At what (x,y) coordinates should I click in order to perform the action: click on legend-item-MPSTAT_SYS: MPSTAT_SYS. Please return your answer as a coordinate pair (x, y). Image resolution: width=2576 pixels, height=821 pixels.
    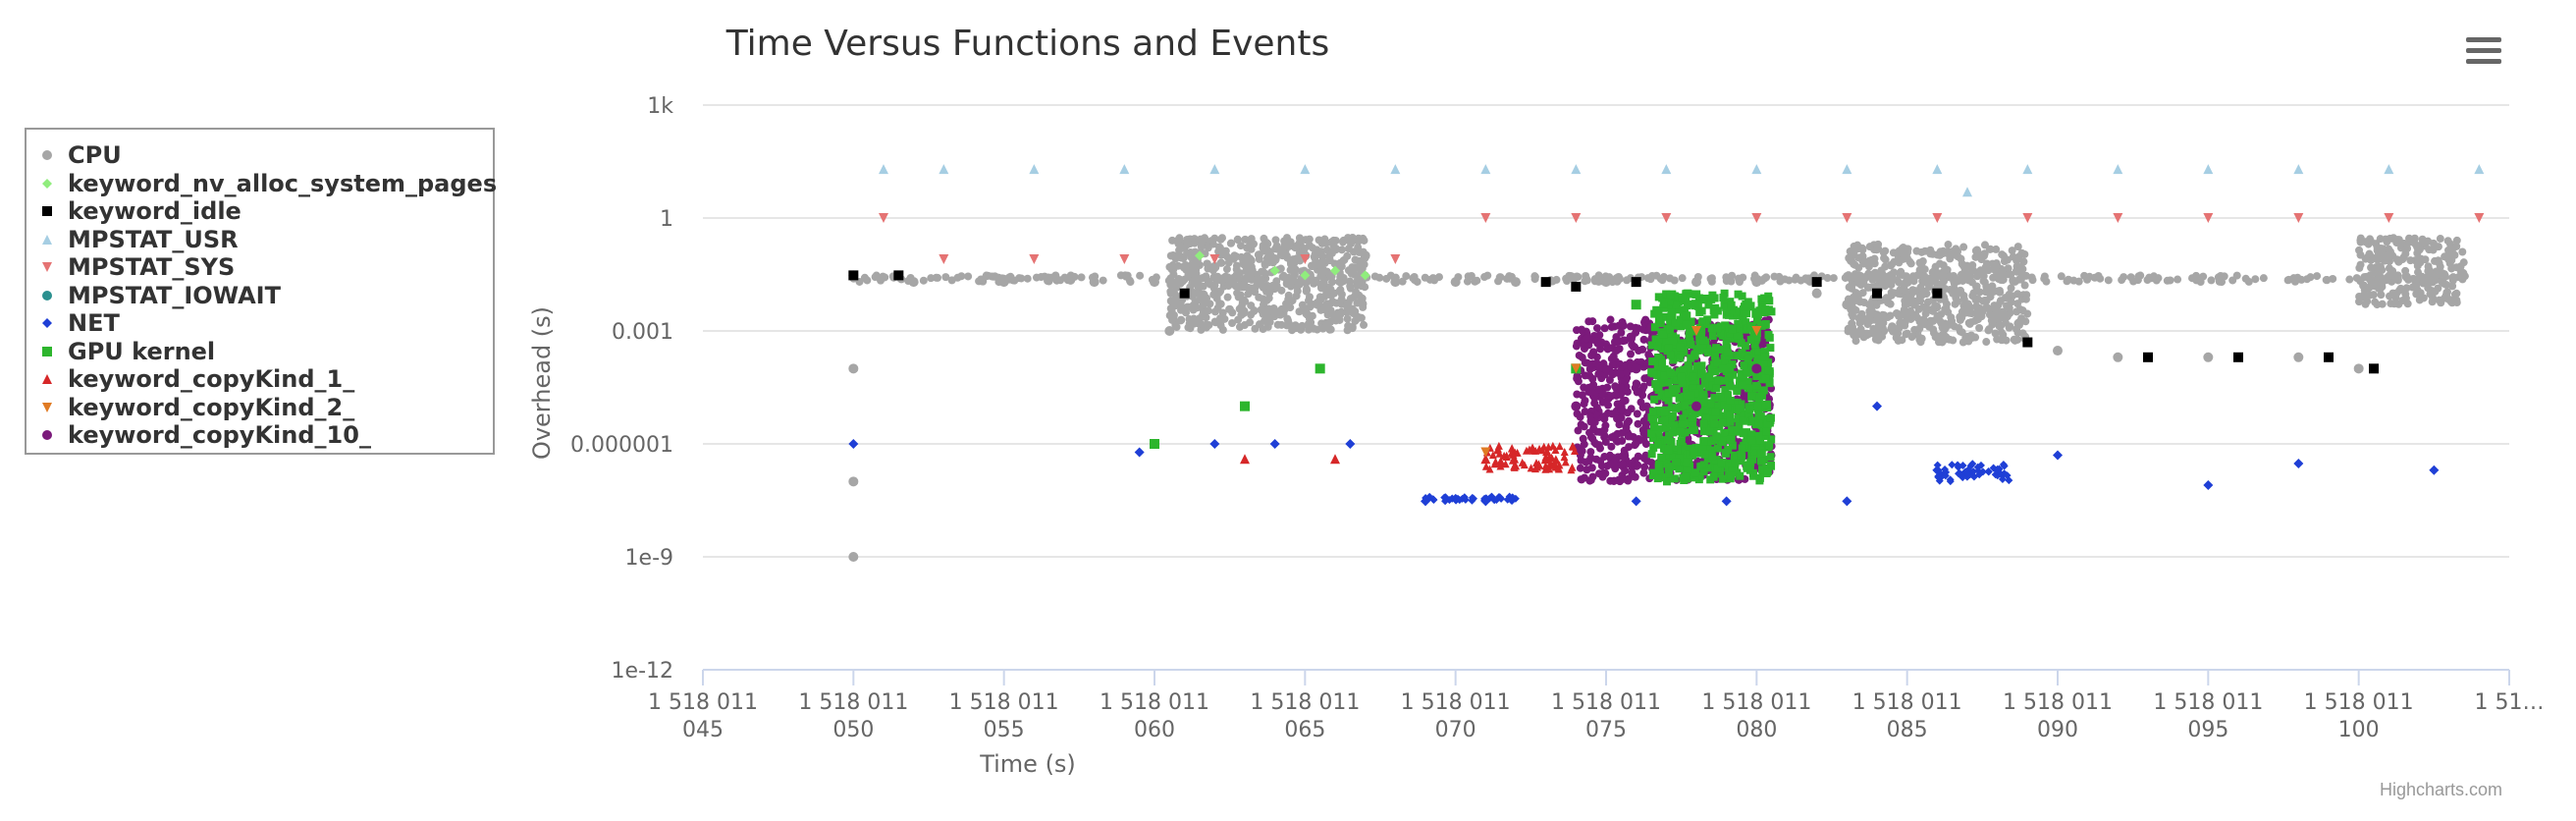
    Looking at the image, I should click on (131, 267).